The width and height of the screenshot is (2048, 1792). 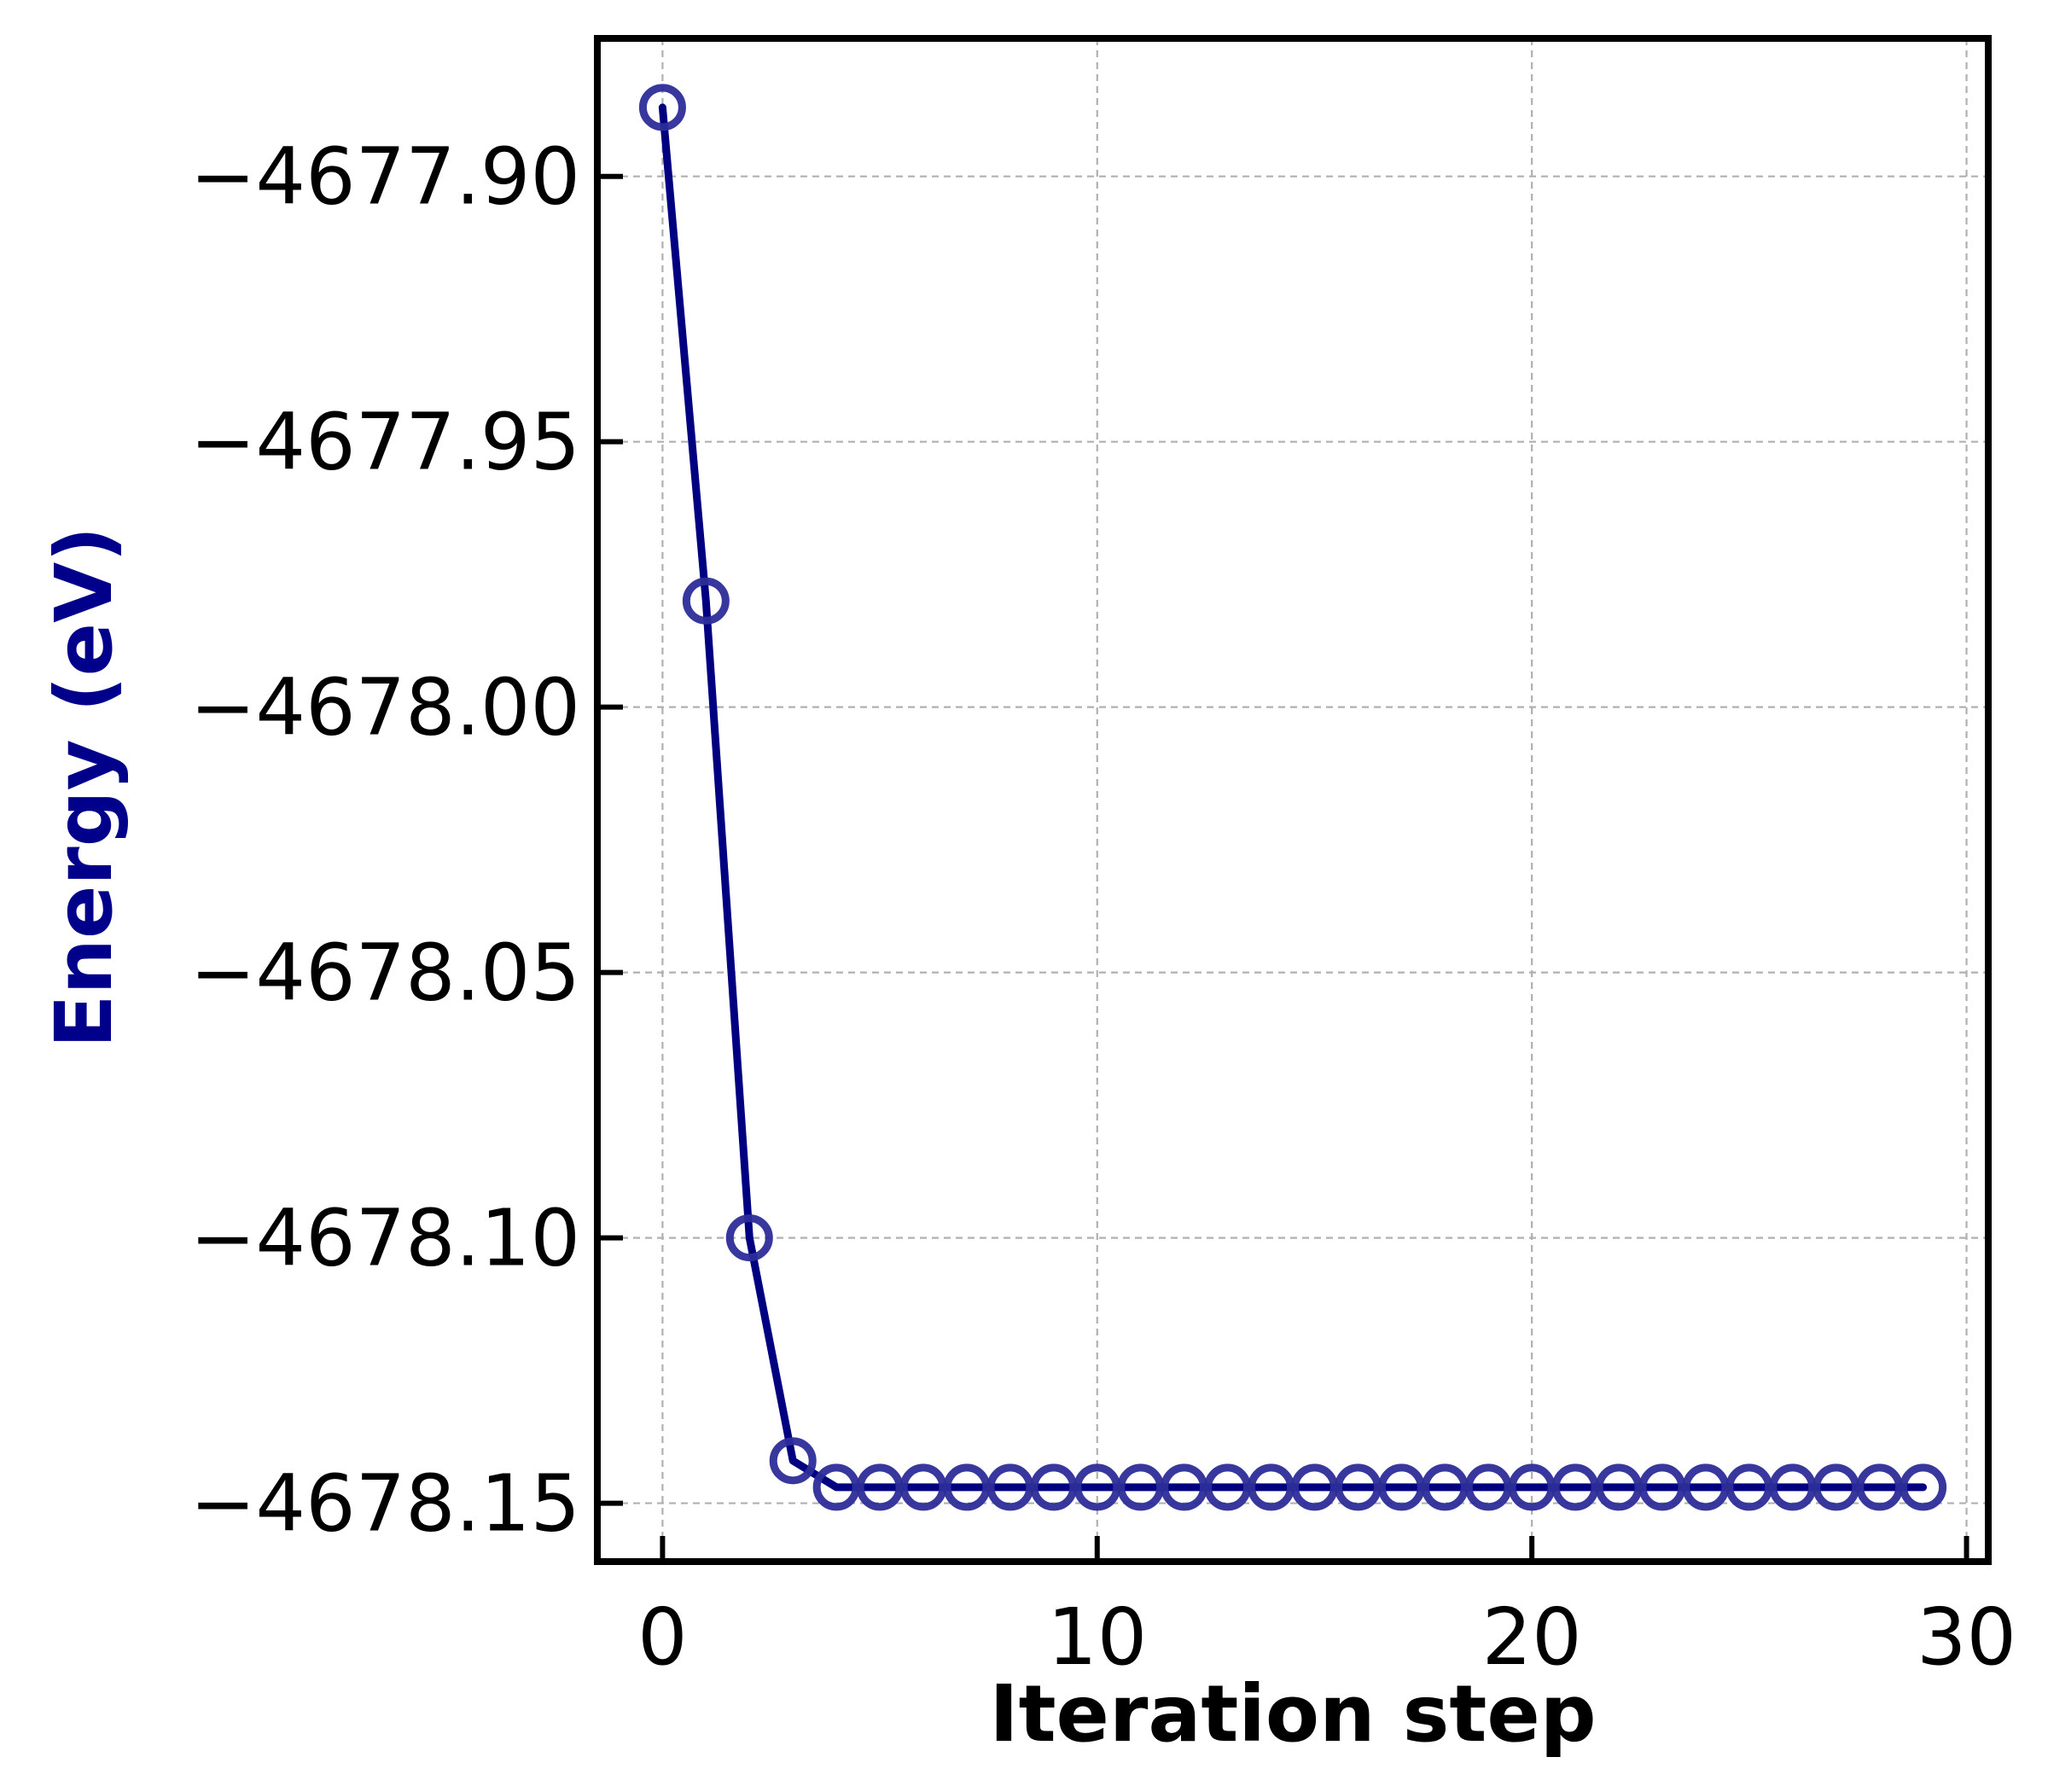 What do you see at coordinates (1097, 1637) in the screenshot?
I see `x-tick-label: 10` at bounding box center [1097, 1637].